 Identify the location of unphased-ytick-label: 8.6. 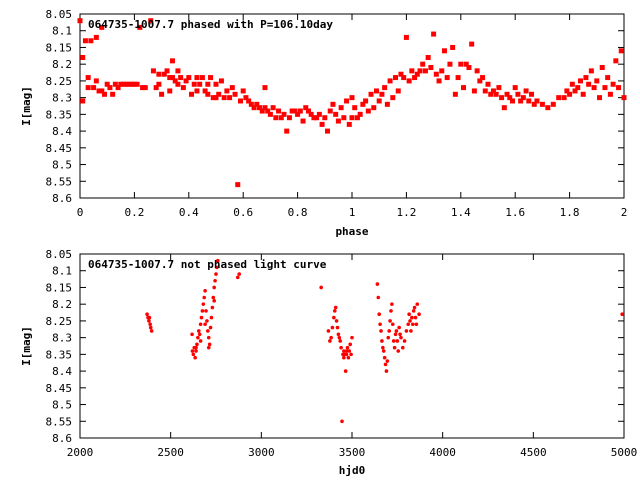
(62, 438).